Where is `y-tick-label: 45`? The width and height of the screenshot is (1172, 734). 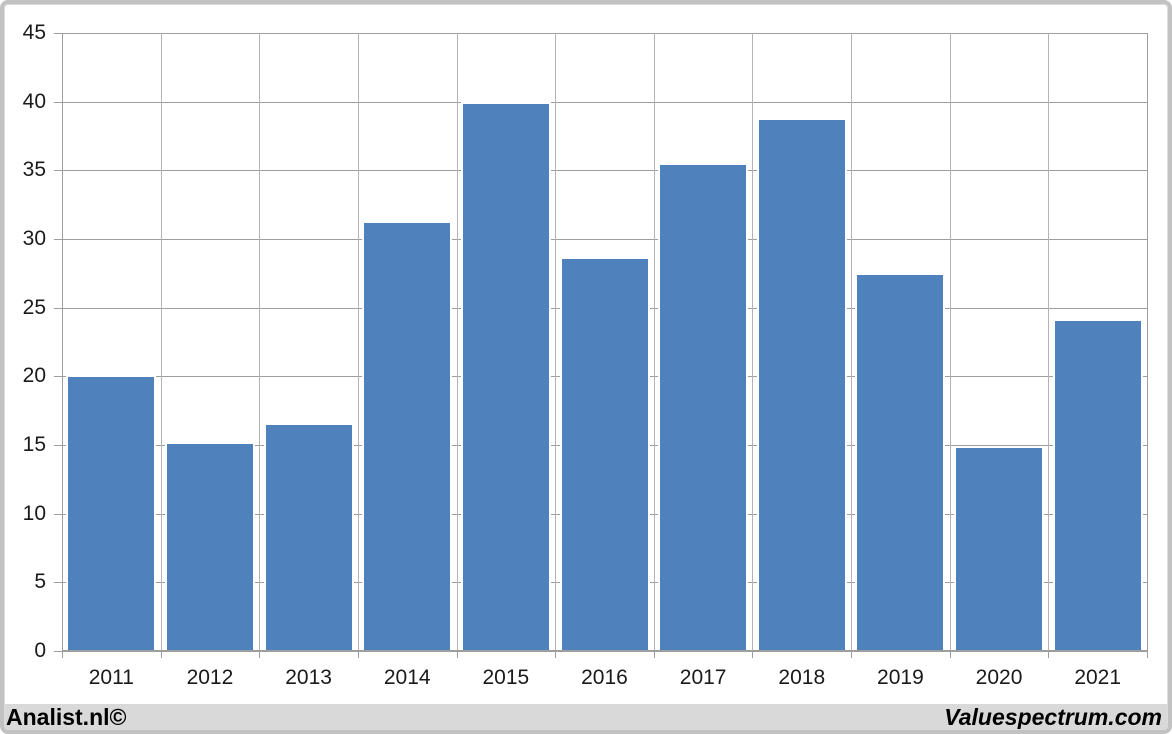
y-tick-label: 45 is located at coordinates (34, 32).